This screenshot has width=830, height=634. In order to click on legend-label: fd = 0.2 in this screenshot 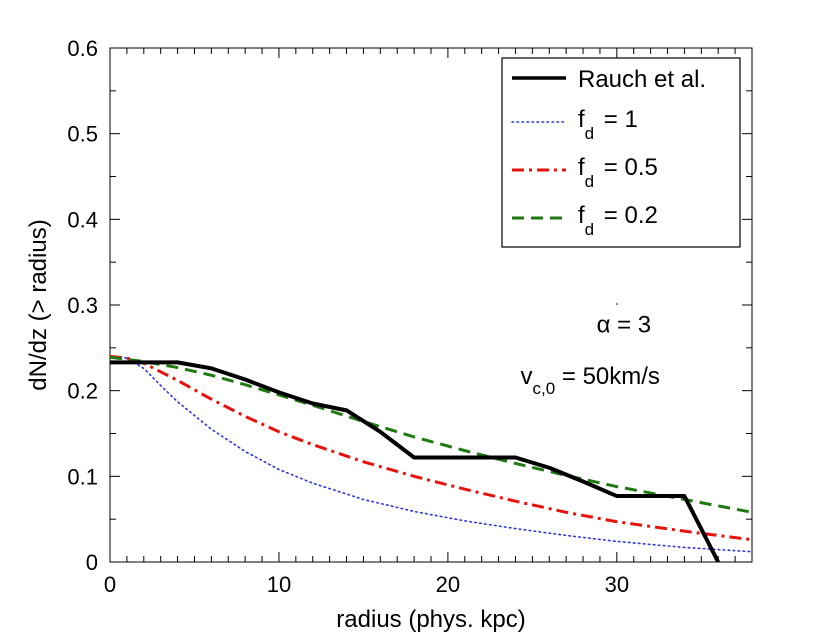, I will do `click(618, 220)`.